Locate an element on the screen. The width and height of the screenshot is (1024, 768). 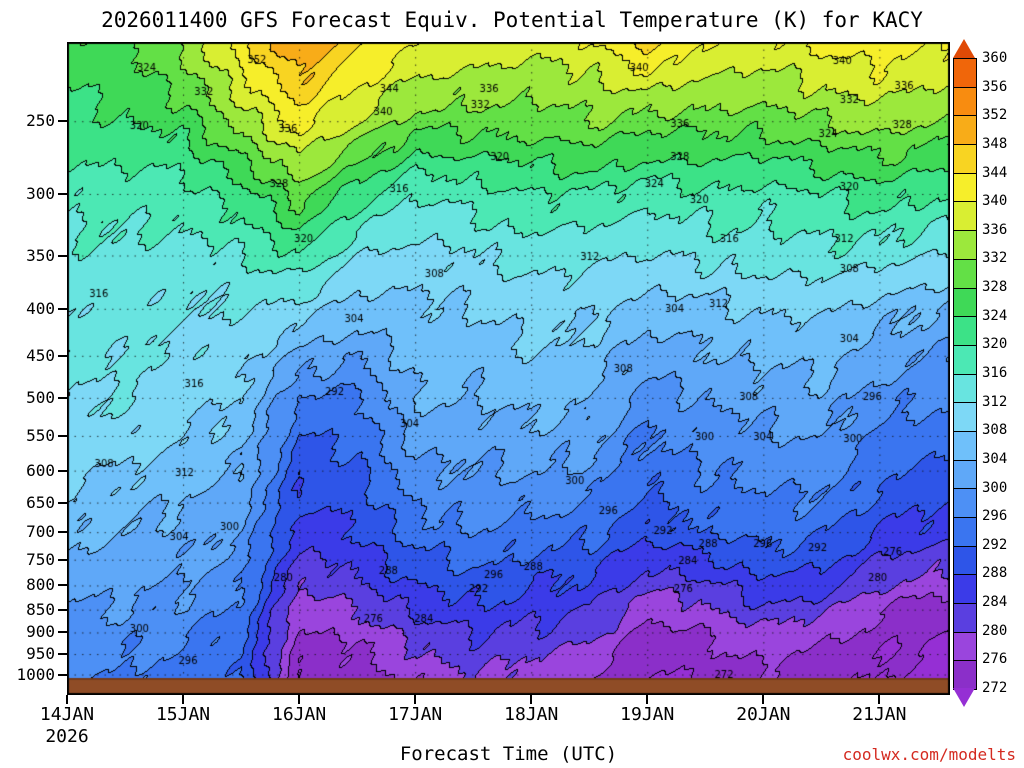
colorbar-tick-label: 344 is located at coordinates (995, 172).